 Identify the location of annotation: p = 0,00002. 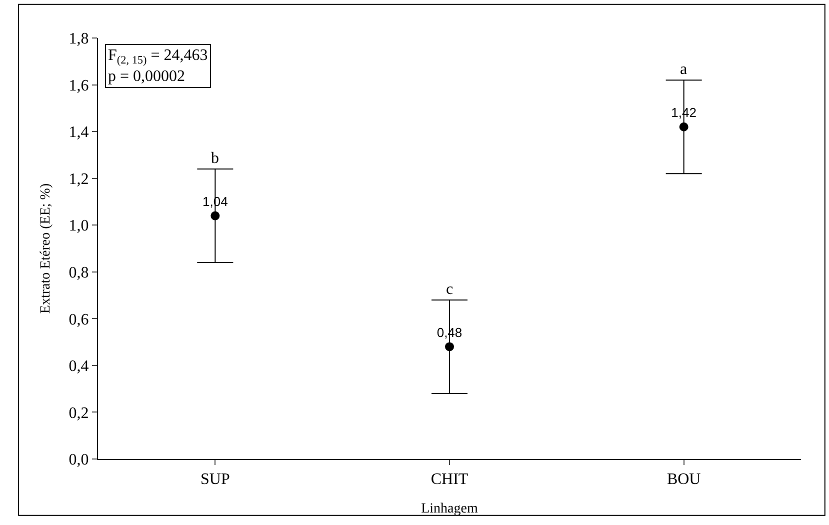
(147, 76).